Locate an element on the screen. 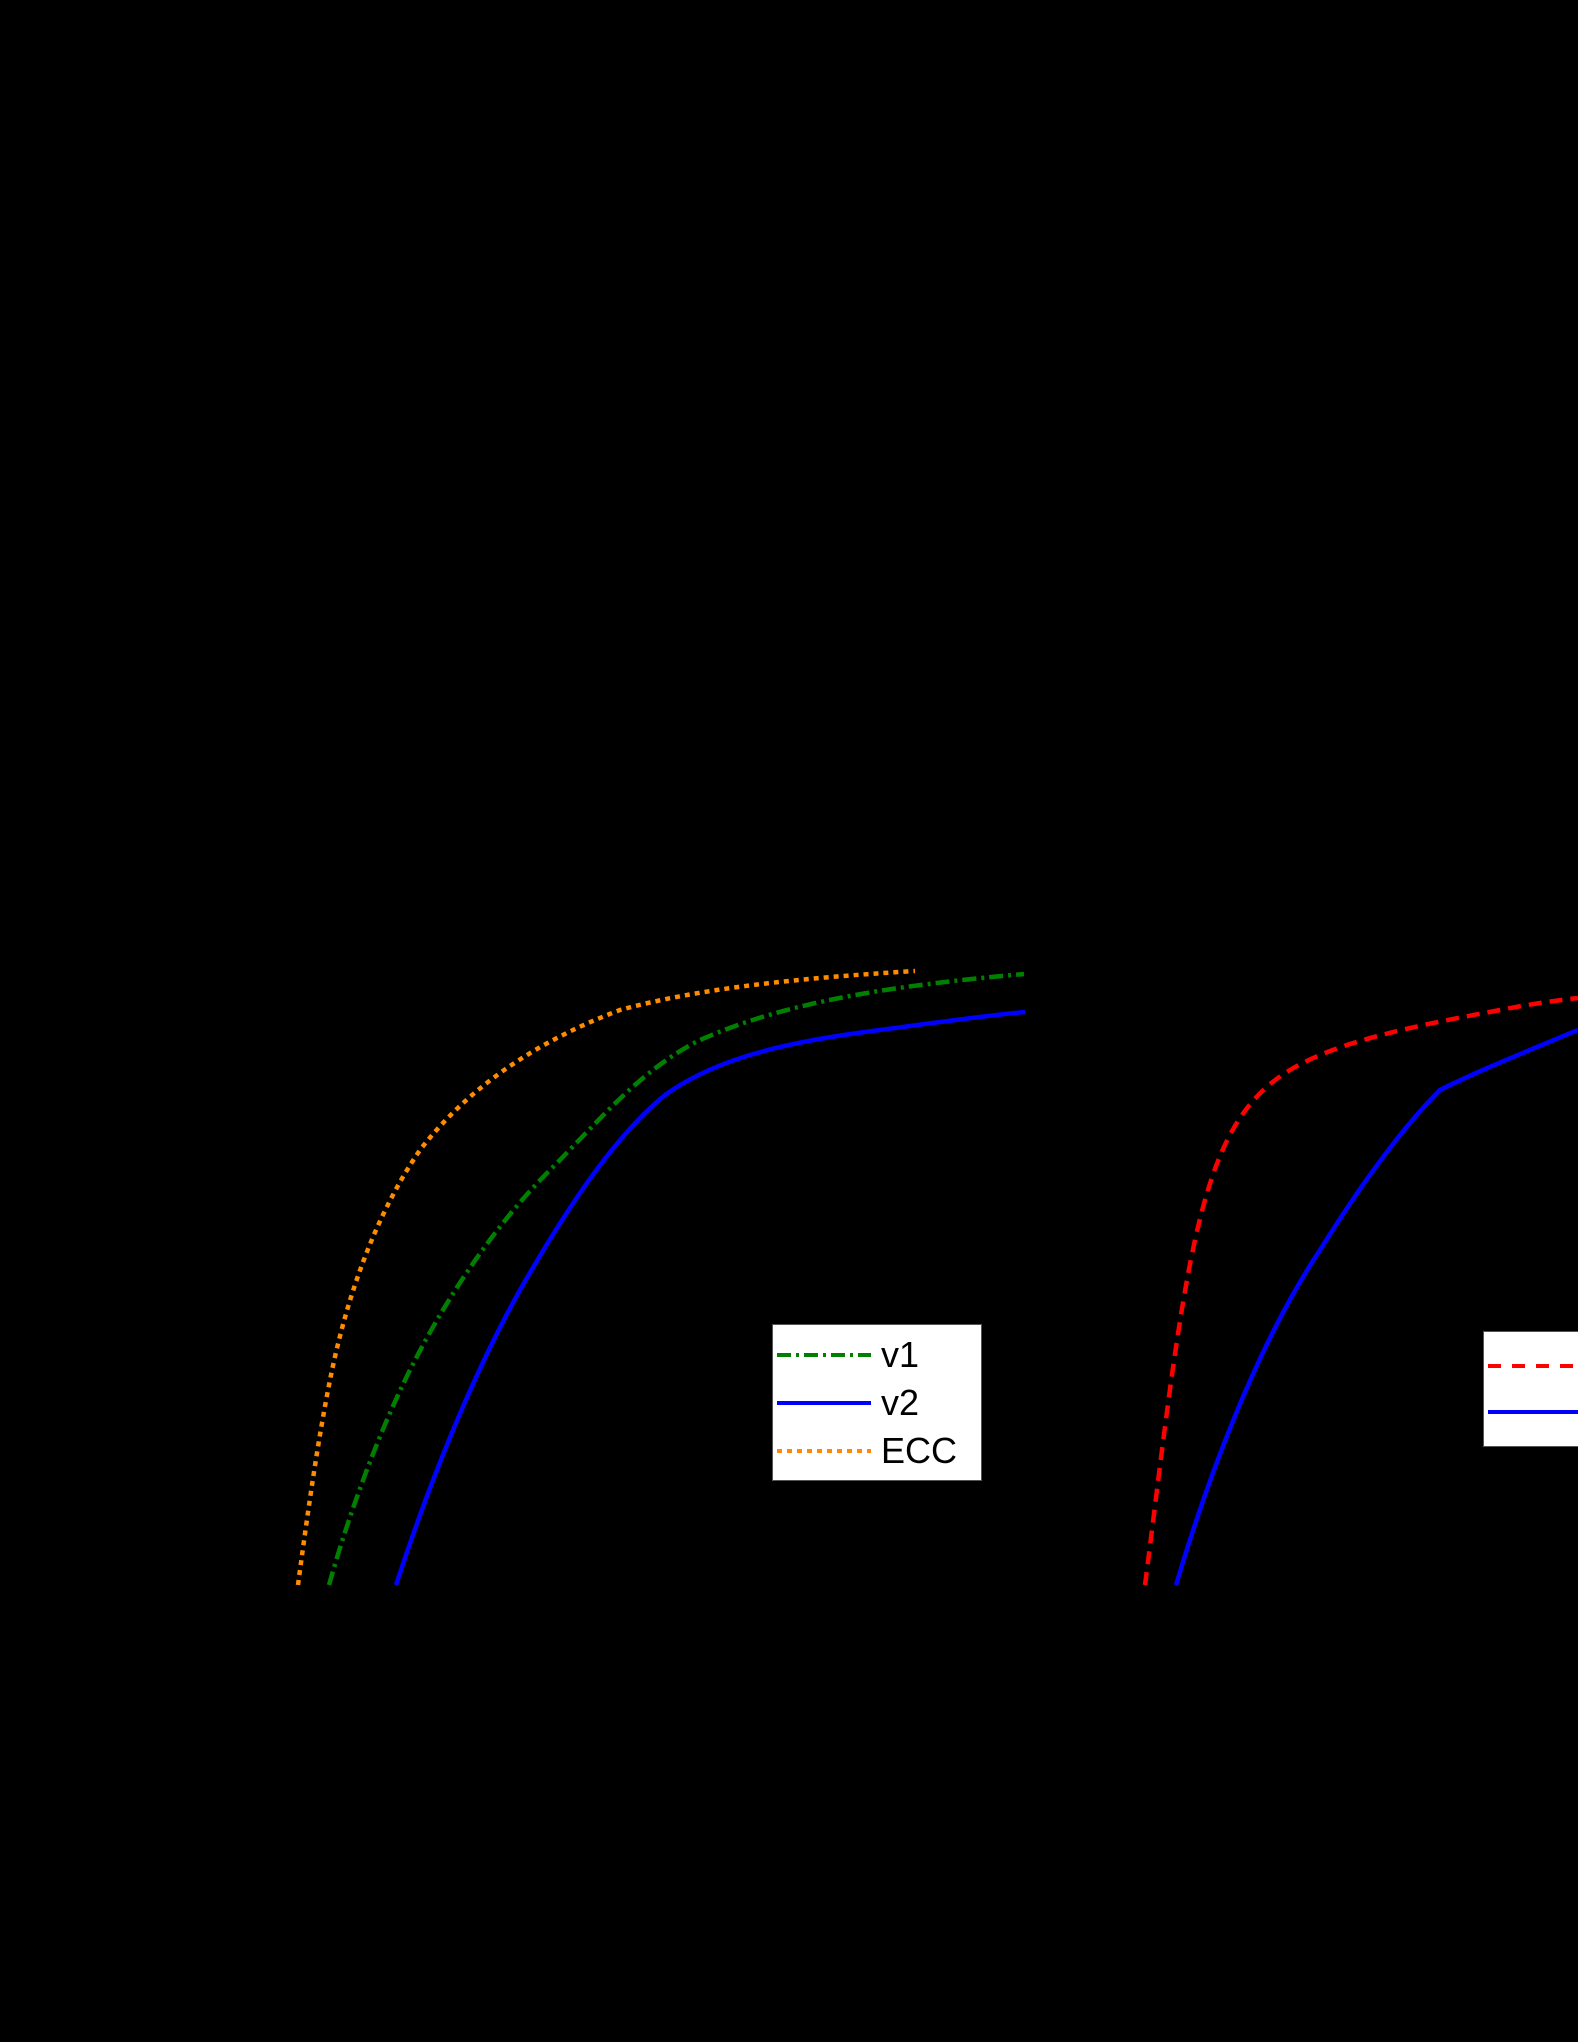 Image resolution: width=1578 pixels, height=2042 pixels. left-panel is located at coordinates (660, 1277).